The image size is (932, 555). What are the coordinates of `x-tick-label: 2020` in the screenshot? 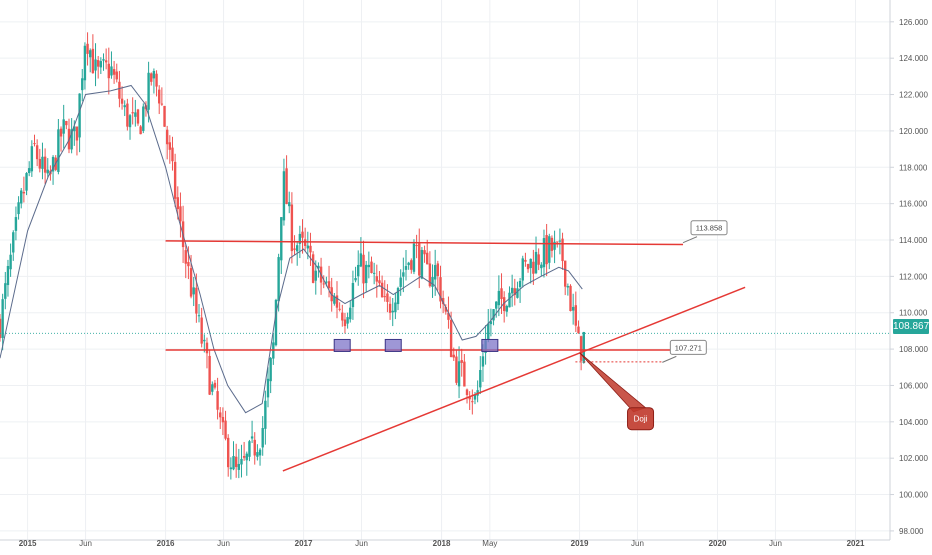 It's located at (718, 543).